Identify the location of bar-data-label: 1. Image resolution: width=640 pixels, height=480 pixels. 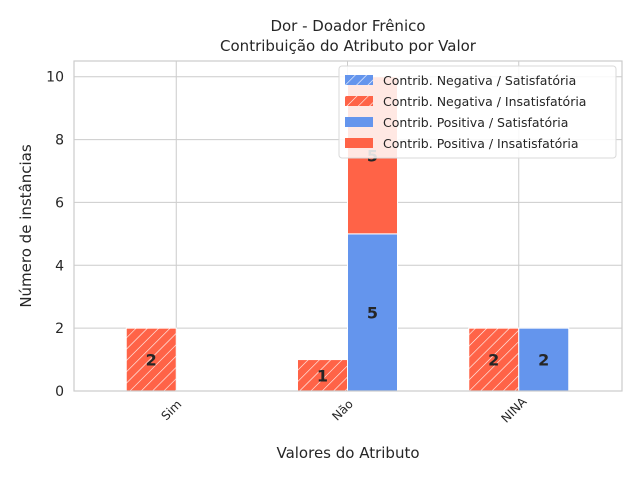
(322, 375).